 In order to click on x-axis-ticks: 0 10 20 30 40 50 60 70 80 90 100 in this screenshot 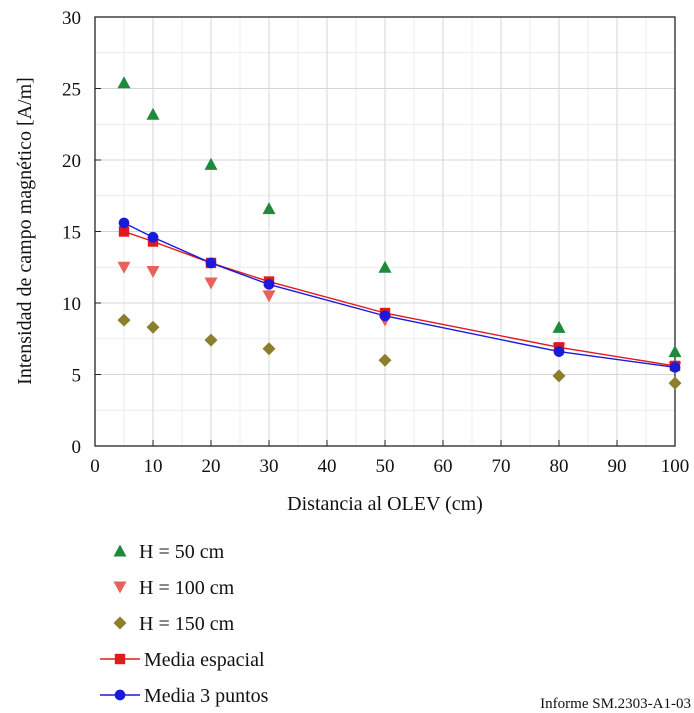, I will do `click(389, 458)`.